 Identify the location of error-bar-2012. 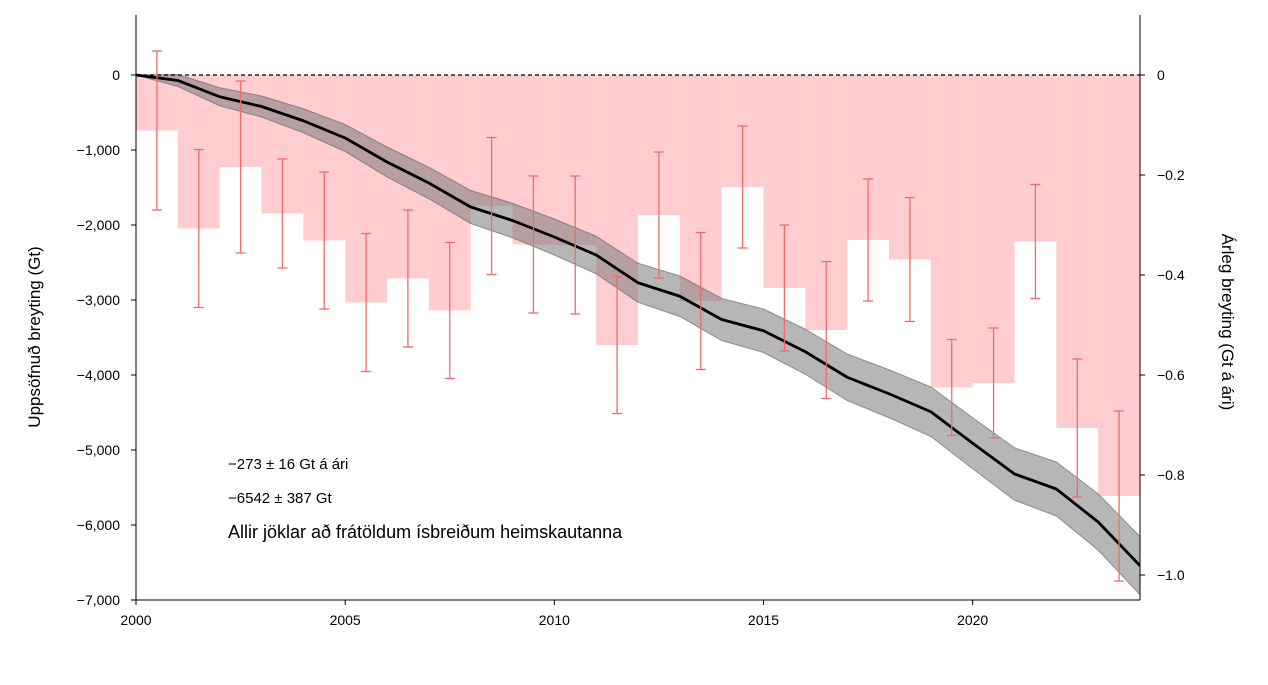
(658, 215).